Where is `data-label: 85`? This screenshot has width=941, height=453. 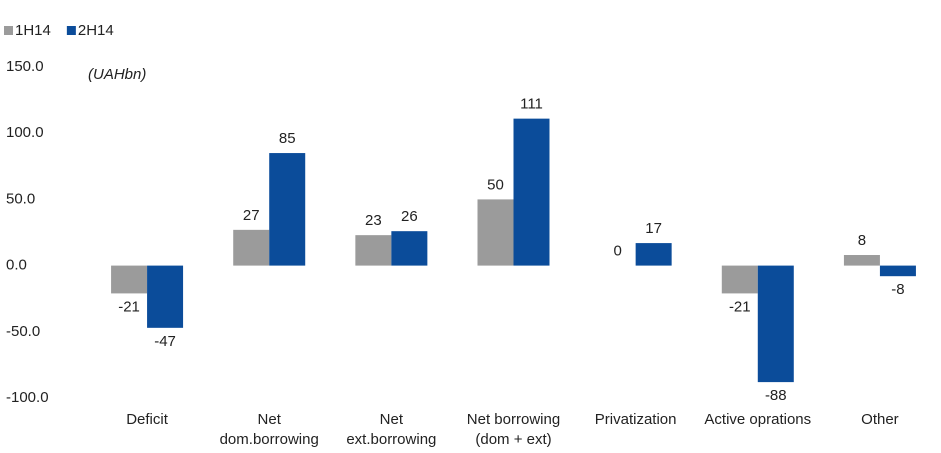 data-label: 85 is located at coordinates (287, 138).